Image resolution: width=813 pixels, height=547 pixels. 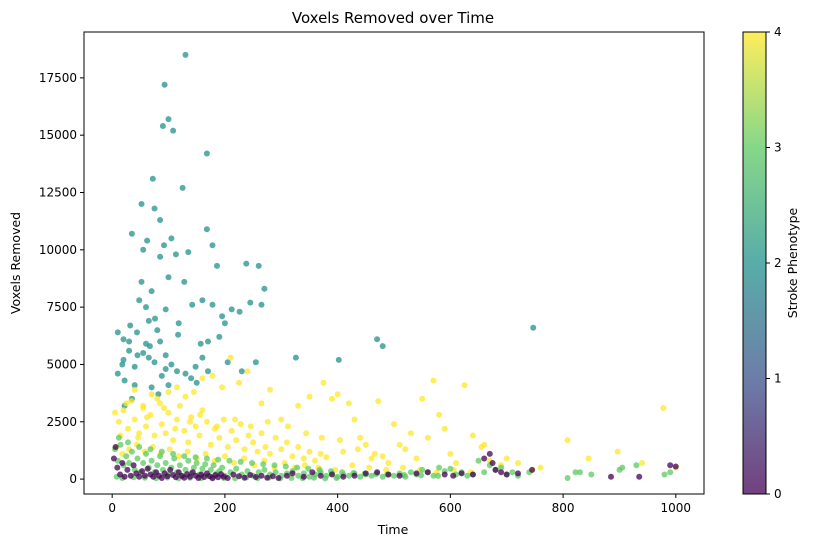 What do you see at coordinates (58, 250) in the screenshot?
I see `y-tick-label: 10000` at bounding box center [58, 250].